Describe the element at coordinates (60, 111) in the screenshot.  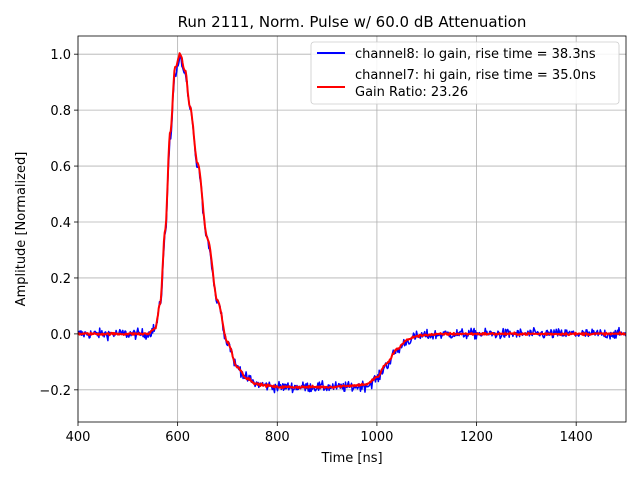
I see `y-tick-label: 0.8` at that location.